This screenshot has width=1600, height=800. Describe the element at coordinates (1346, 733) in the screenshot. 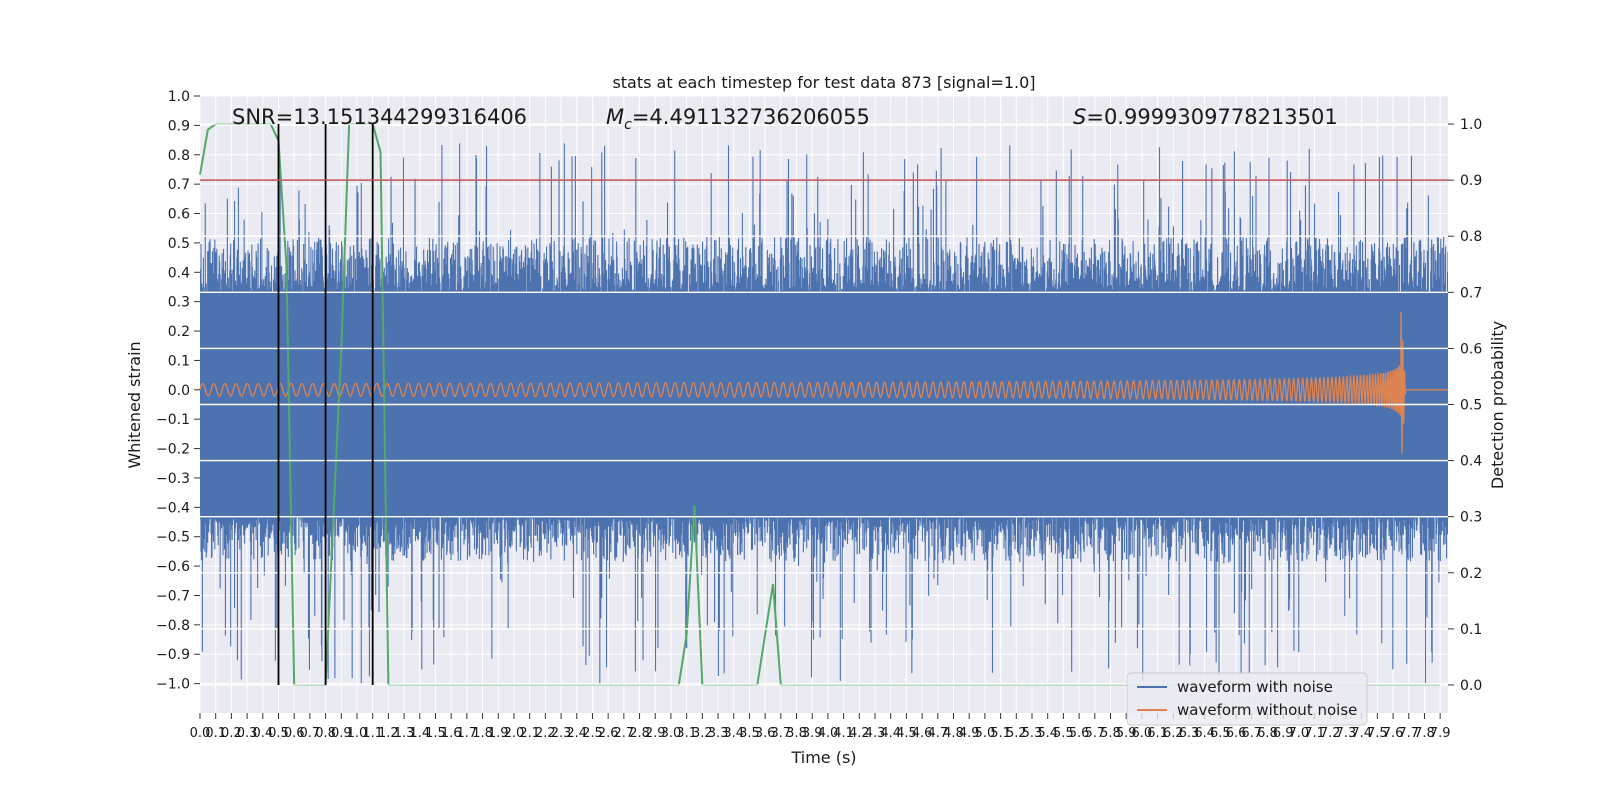

I see `x-tick-label: 7.3` at that location.